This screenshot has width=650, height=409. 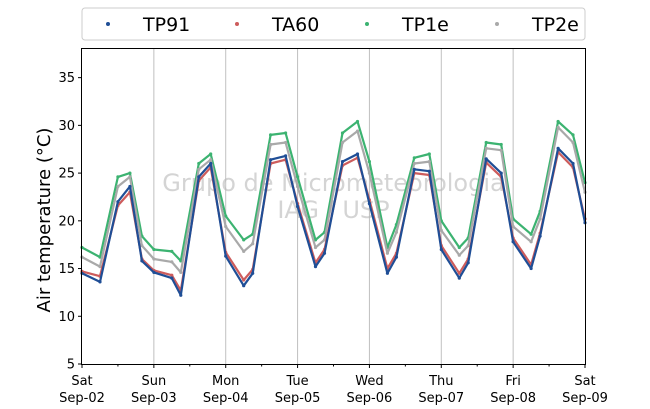 I want to click on legend-item-tp91: TP91, so click(x=148, y=25).